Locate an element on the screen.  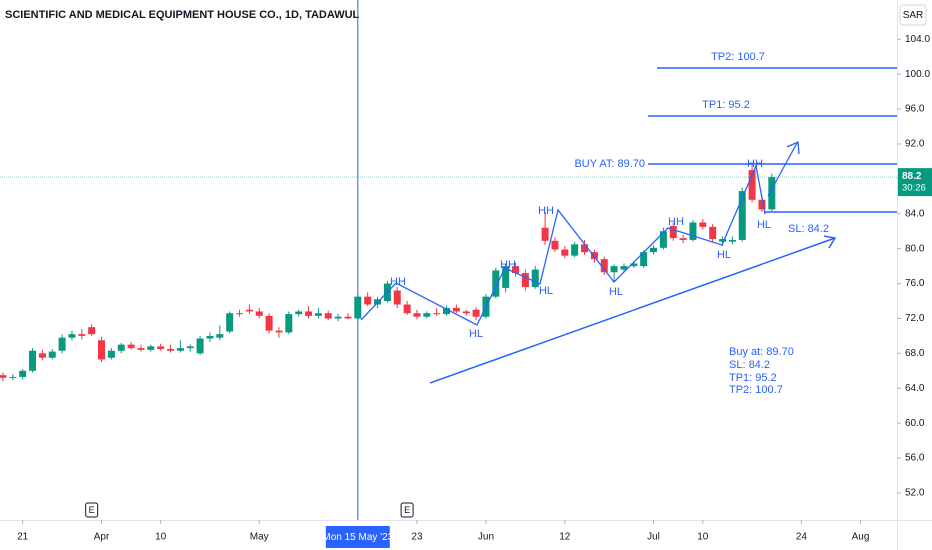
y-tick-label: 96.0 is located at coordinates (915, 109).